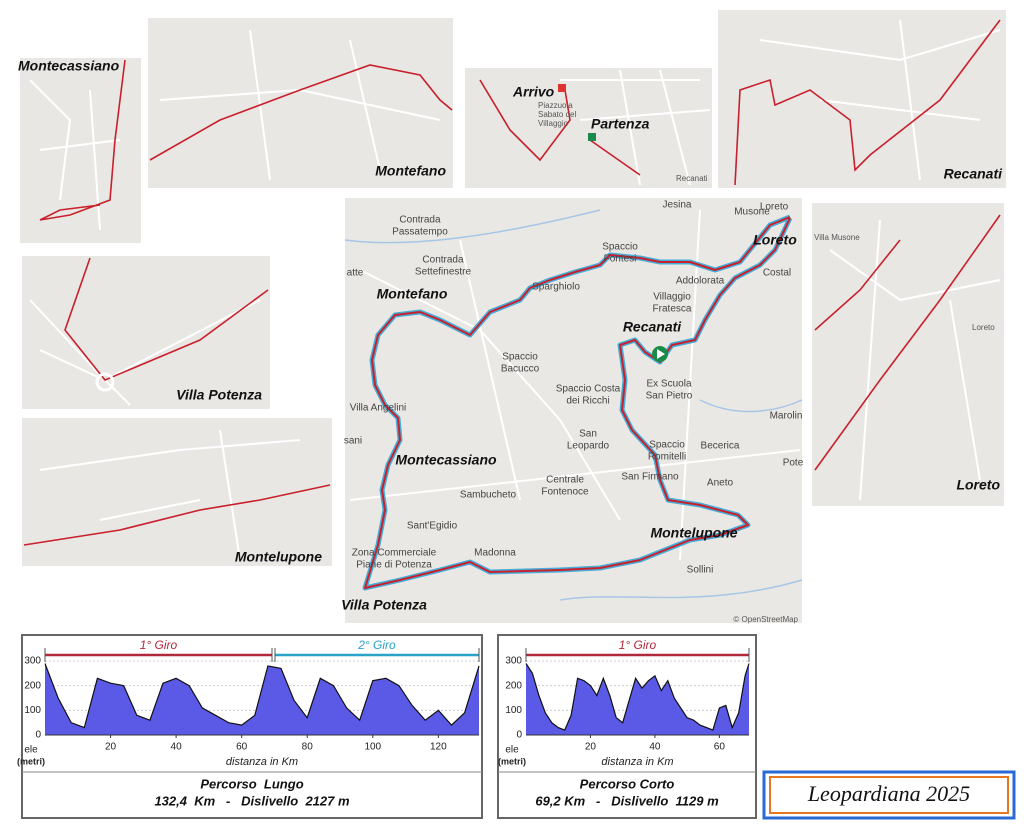  What do you see at coordinates (672, 297) in the screenshot?
I see `map-label: Villaggio` at bounding box center [672, 297].